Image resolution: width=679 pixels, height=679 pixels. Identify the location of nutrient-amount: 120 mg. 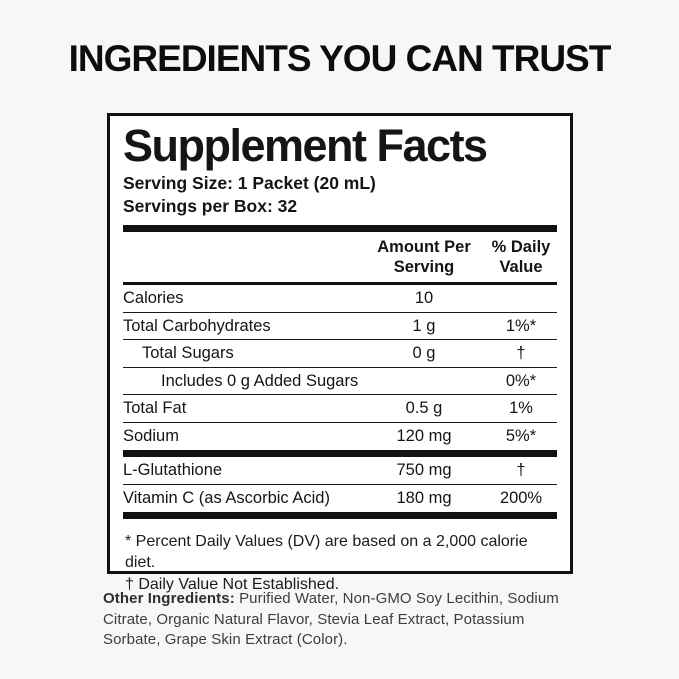
(424, 436).